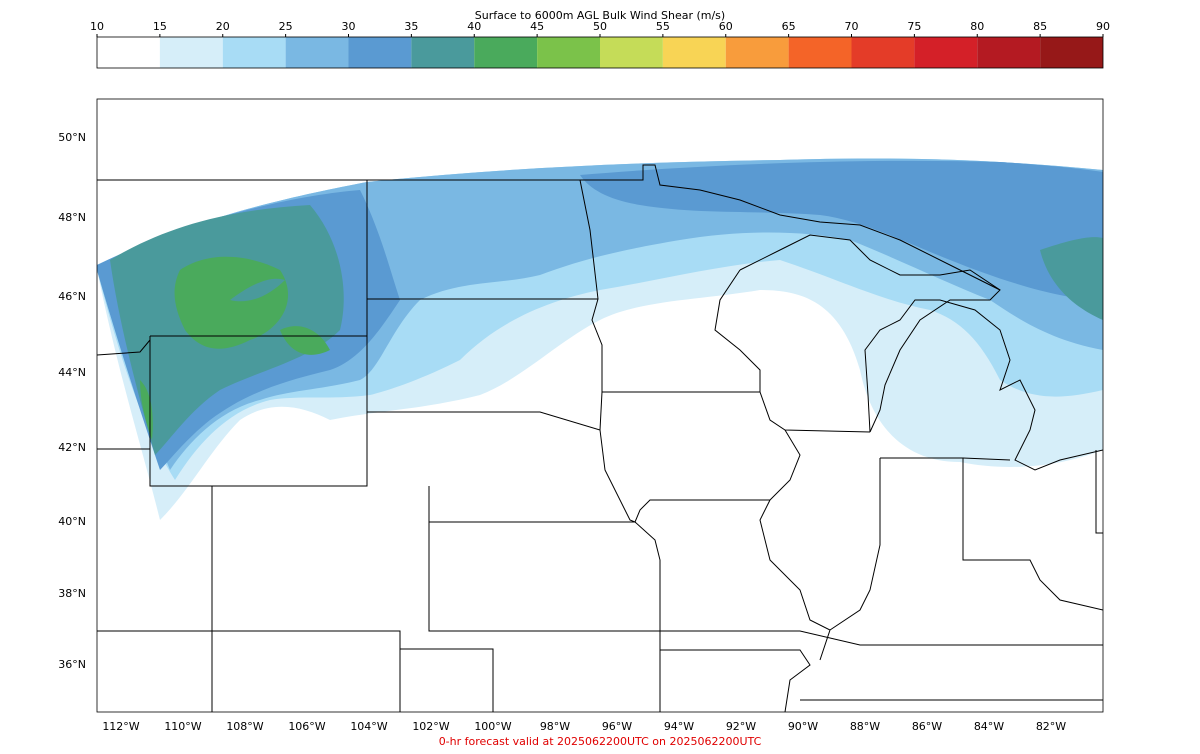 This screenshot has width=1200, height=754. I want to click on colorbar: 10 15 20 25 30 35 40 45 50 55 60 65 70 75 80 85 90, so click(600, 44).